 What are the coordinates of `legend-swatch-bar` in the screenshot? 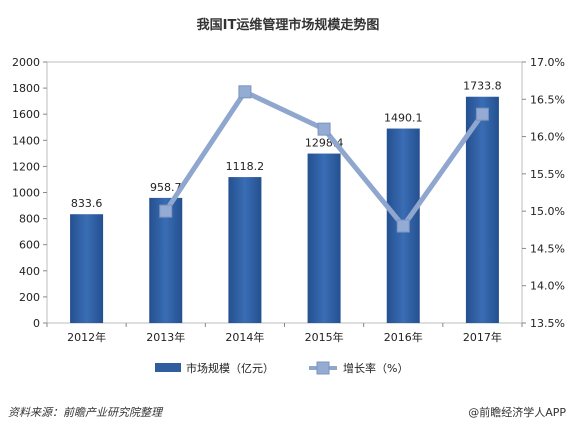 It's located at (168, 367).